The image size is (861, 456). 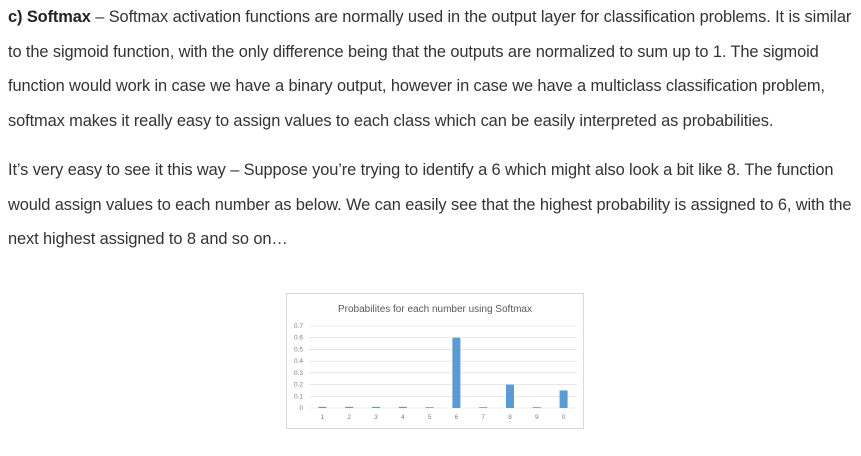 I want to click on x-tick-label: 7, so click(x=483, y=417).